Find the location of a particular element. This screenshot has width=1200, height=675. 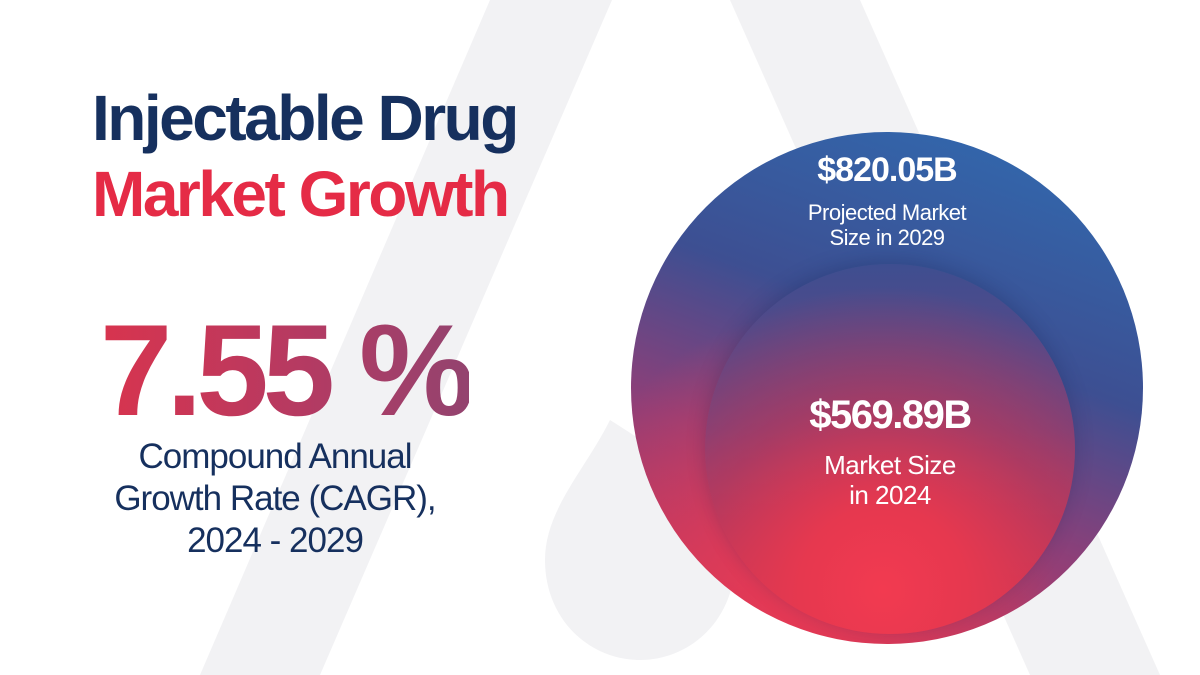

current-label-line: in 2024 is located at coordinates (890, 495).